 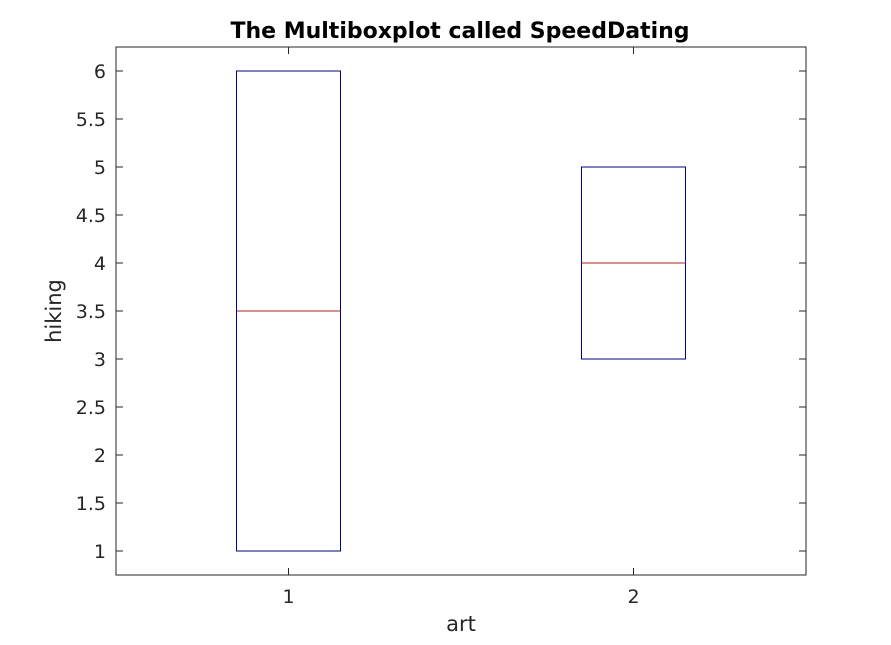 What do you see at coordinates (459, 31) in the screenshot?
I see `chart-title: The Multiboxplot called SpeedDating` at bounding box center [459, 31].